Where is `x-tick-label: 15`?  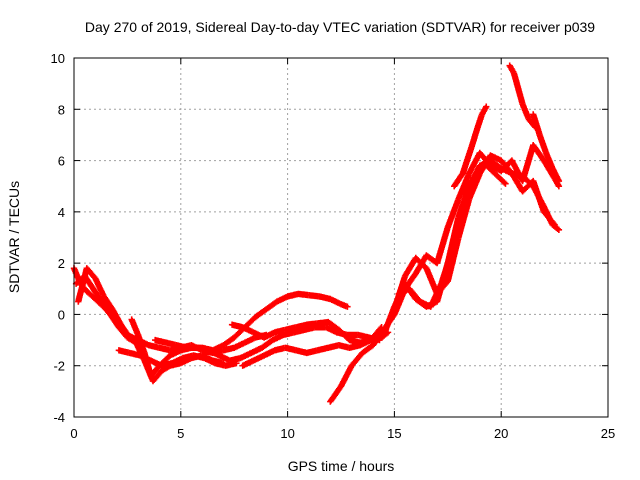
x-tick-label: 15 is located at coordinates (394, 433).